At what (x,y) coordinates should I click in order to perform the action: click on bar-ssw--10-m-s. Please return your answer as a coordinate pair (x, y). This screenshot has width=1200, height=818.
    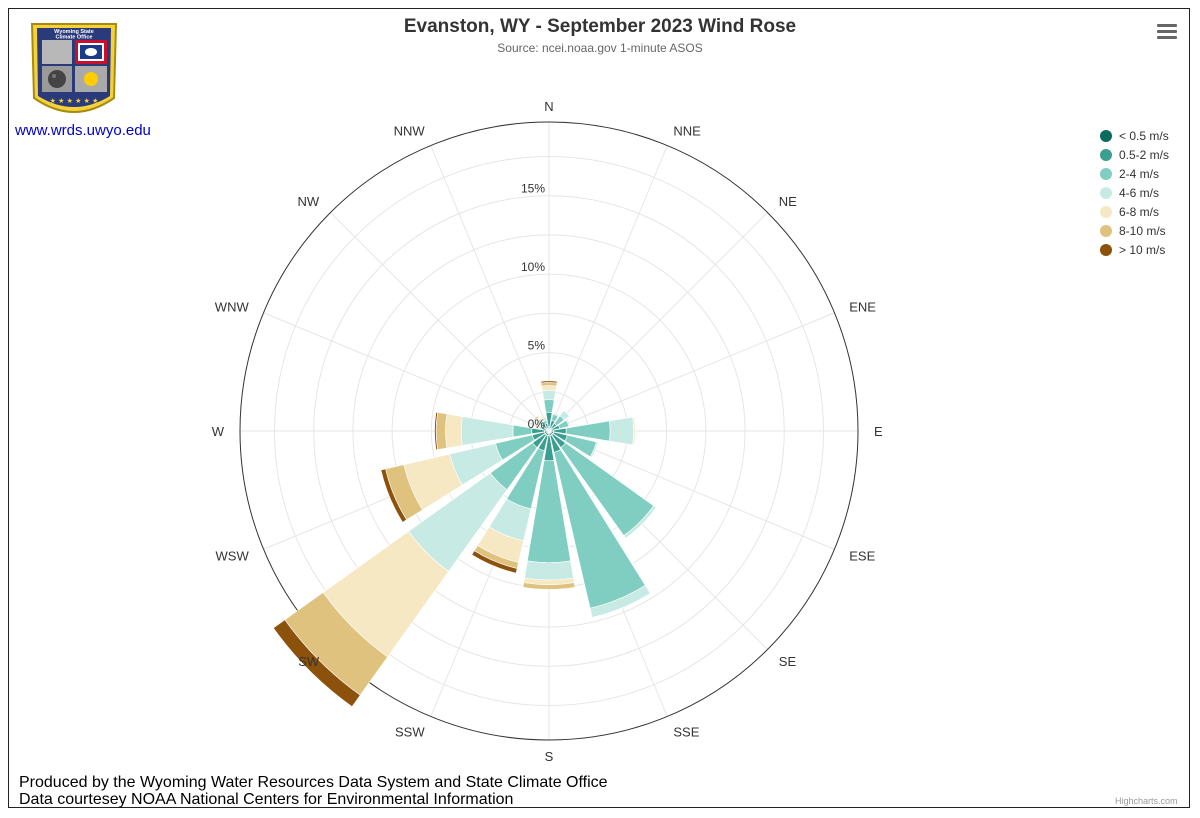
    Looking at the image, I should click on (494, 562).